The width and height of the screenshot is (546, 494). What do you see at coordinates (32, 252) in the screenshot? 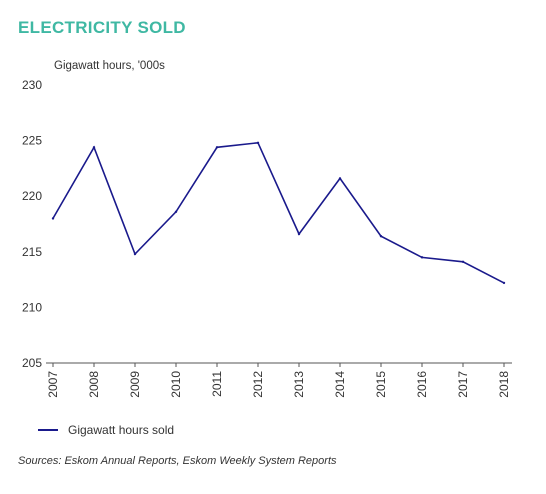
I see `y-tick-label: 215` at bounding box center [32, 252].